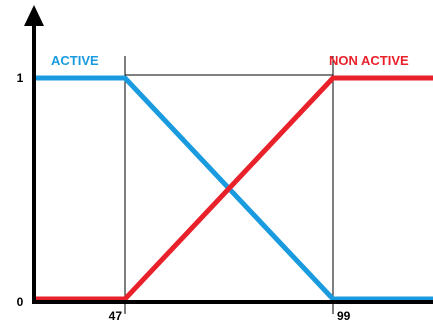 This screenshot has width=433, height=332. What do you see at coordinates (20, 302) in the screenshot?
I see `y-tick-label-0: 0` at bounding box center [20, 302].